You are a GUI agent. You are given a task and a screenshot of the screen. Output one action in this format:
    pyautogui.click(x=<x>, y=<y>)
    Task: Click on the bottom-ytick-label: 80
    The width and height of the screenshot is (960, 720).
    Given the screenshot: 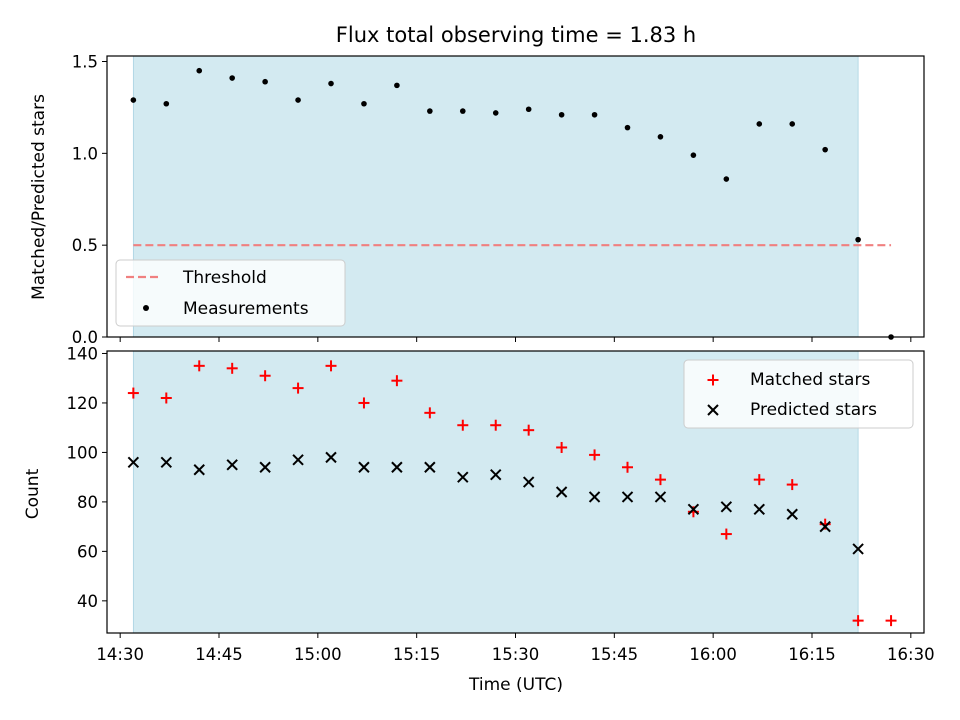 What is the action you would take?
    pyautogui.click(x=87, y=502)
    